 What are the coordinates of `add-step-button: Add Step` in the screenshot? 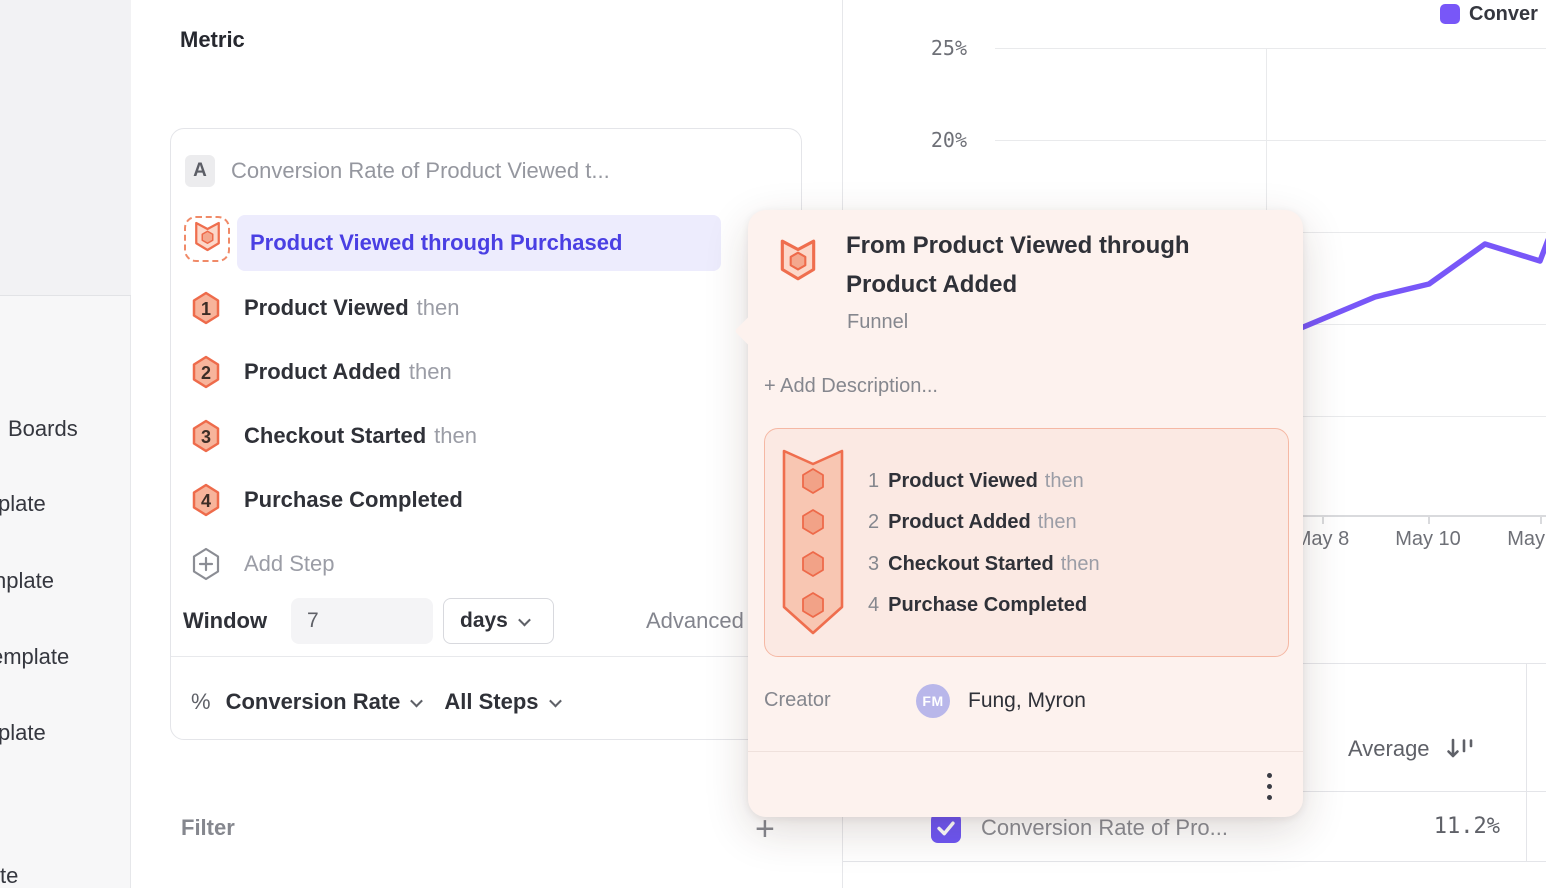 It's located at (471, 564).